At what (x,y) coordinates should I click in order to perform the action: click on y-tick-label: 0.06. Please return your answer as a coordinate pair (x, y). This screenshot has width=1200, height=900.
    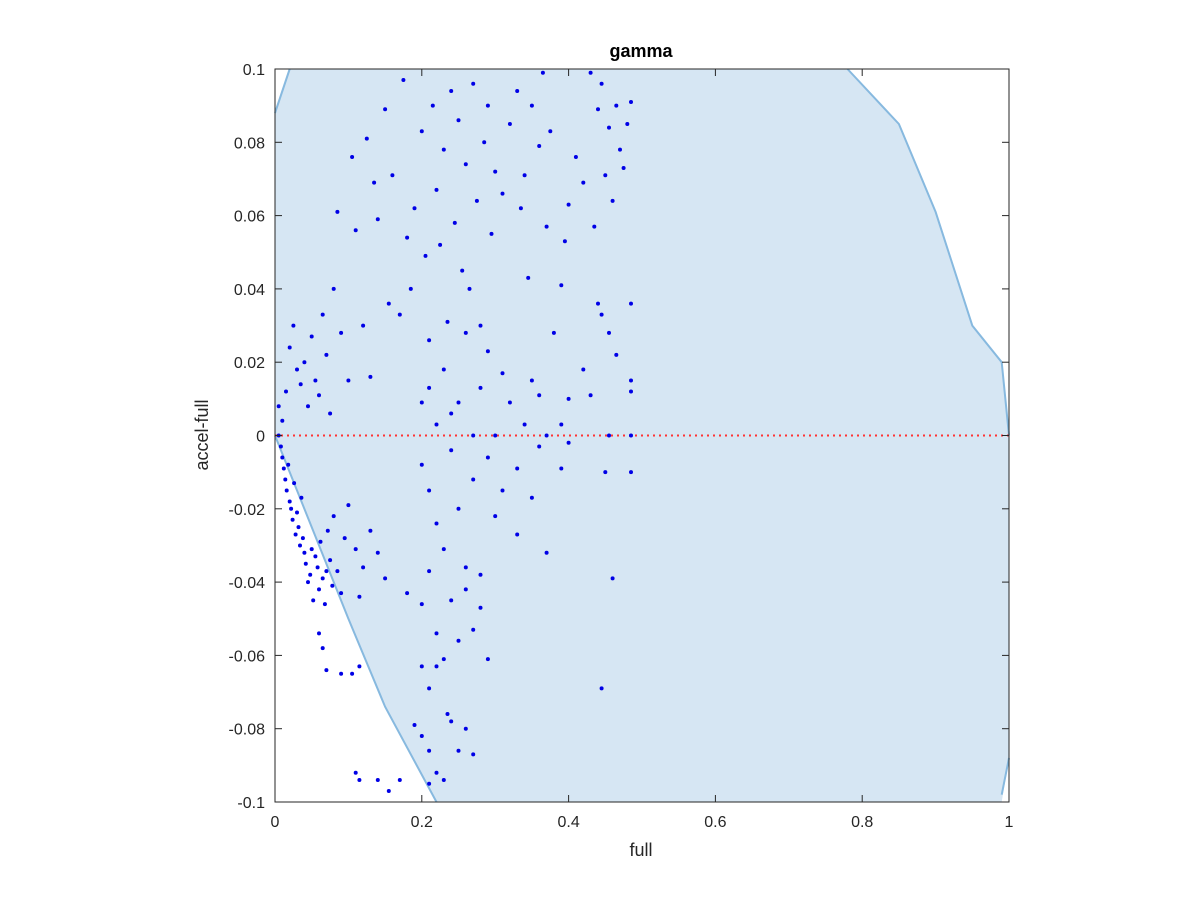
    Looking at the image, I should click on (249, 217).